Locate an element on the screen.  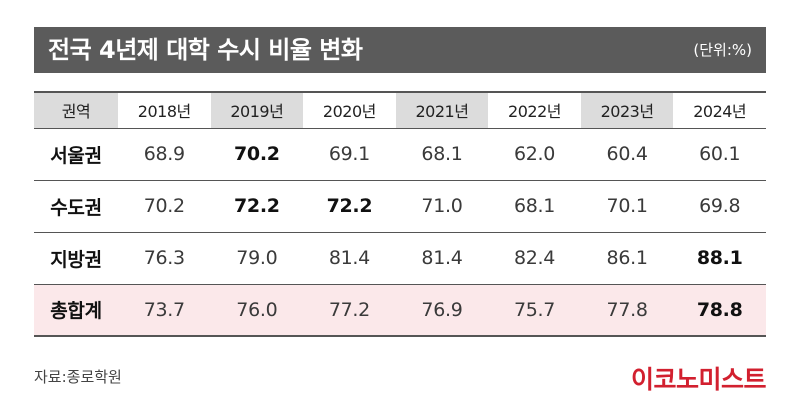
column-header: 2018년 is located at coordinates (164, 110).